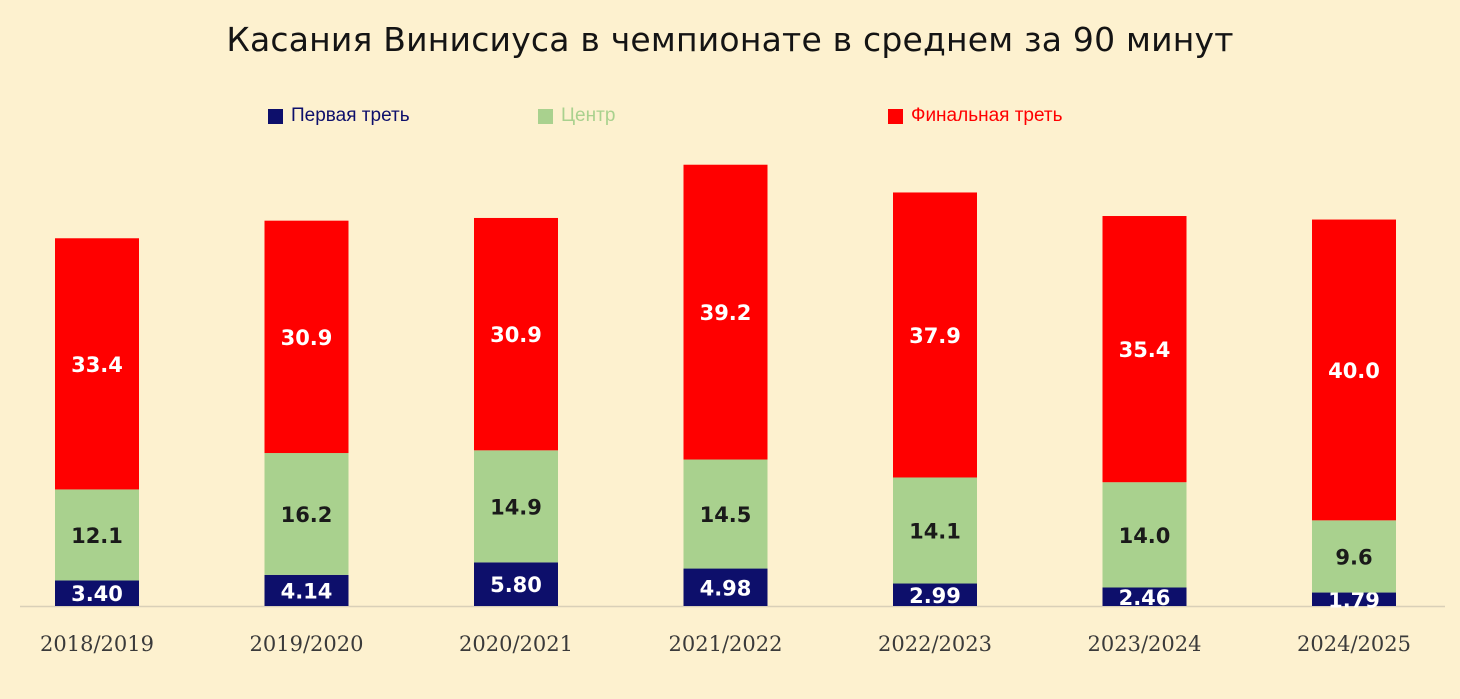  What do you see at coordinates (1354, 644) in the screenshot?
I see `x-tick-label-6: 2024/2025` at bounding box center [1354, 644].